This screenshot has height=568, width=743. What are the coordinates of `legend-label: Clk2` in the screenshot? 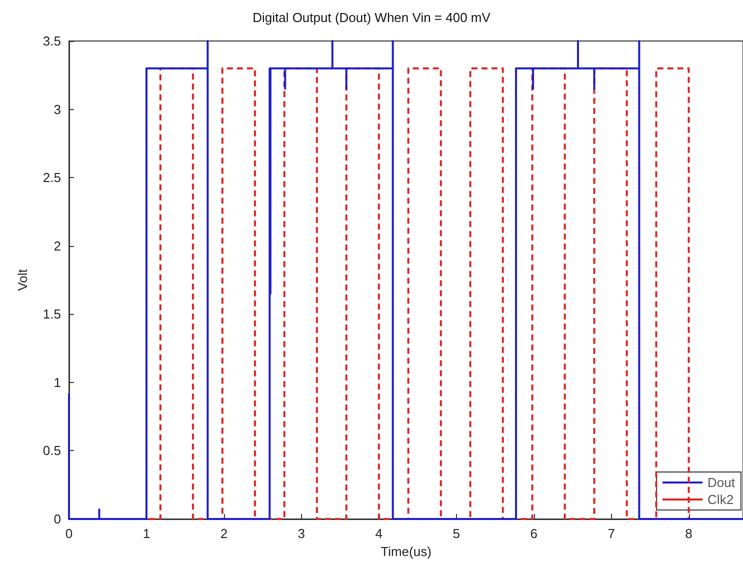 It's located at (721, 499).